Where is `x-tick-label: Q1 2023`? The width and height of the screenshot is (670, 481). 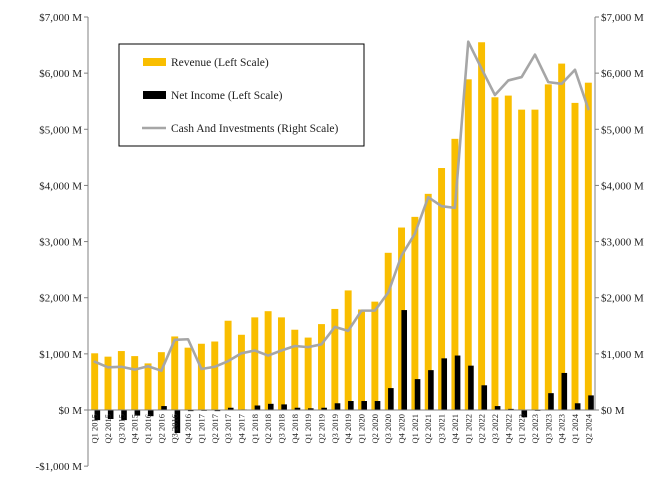
x-tick-label: Q1 2023 is located at coordinates (522, 429).